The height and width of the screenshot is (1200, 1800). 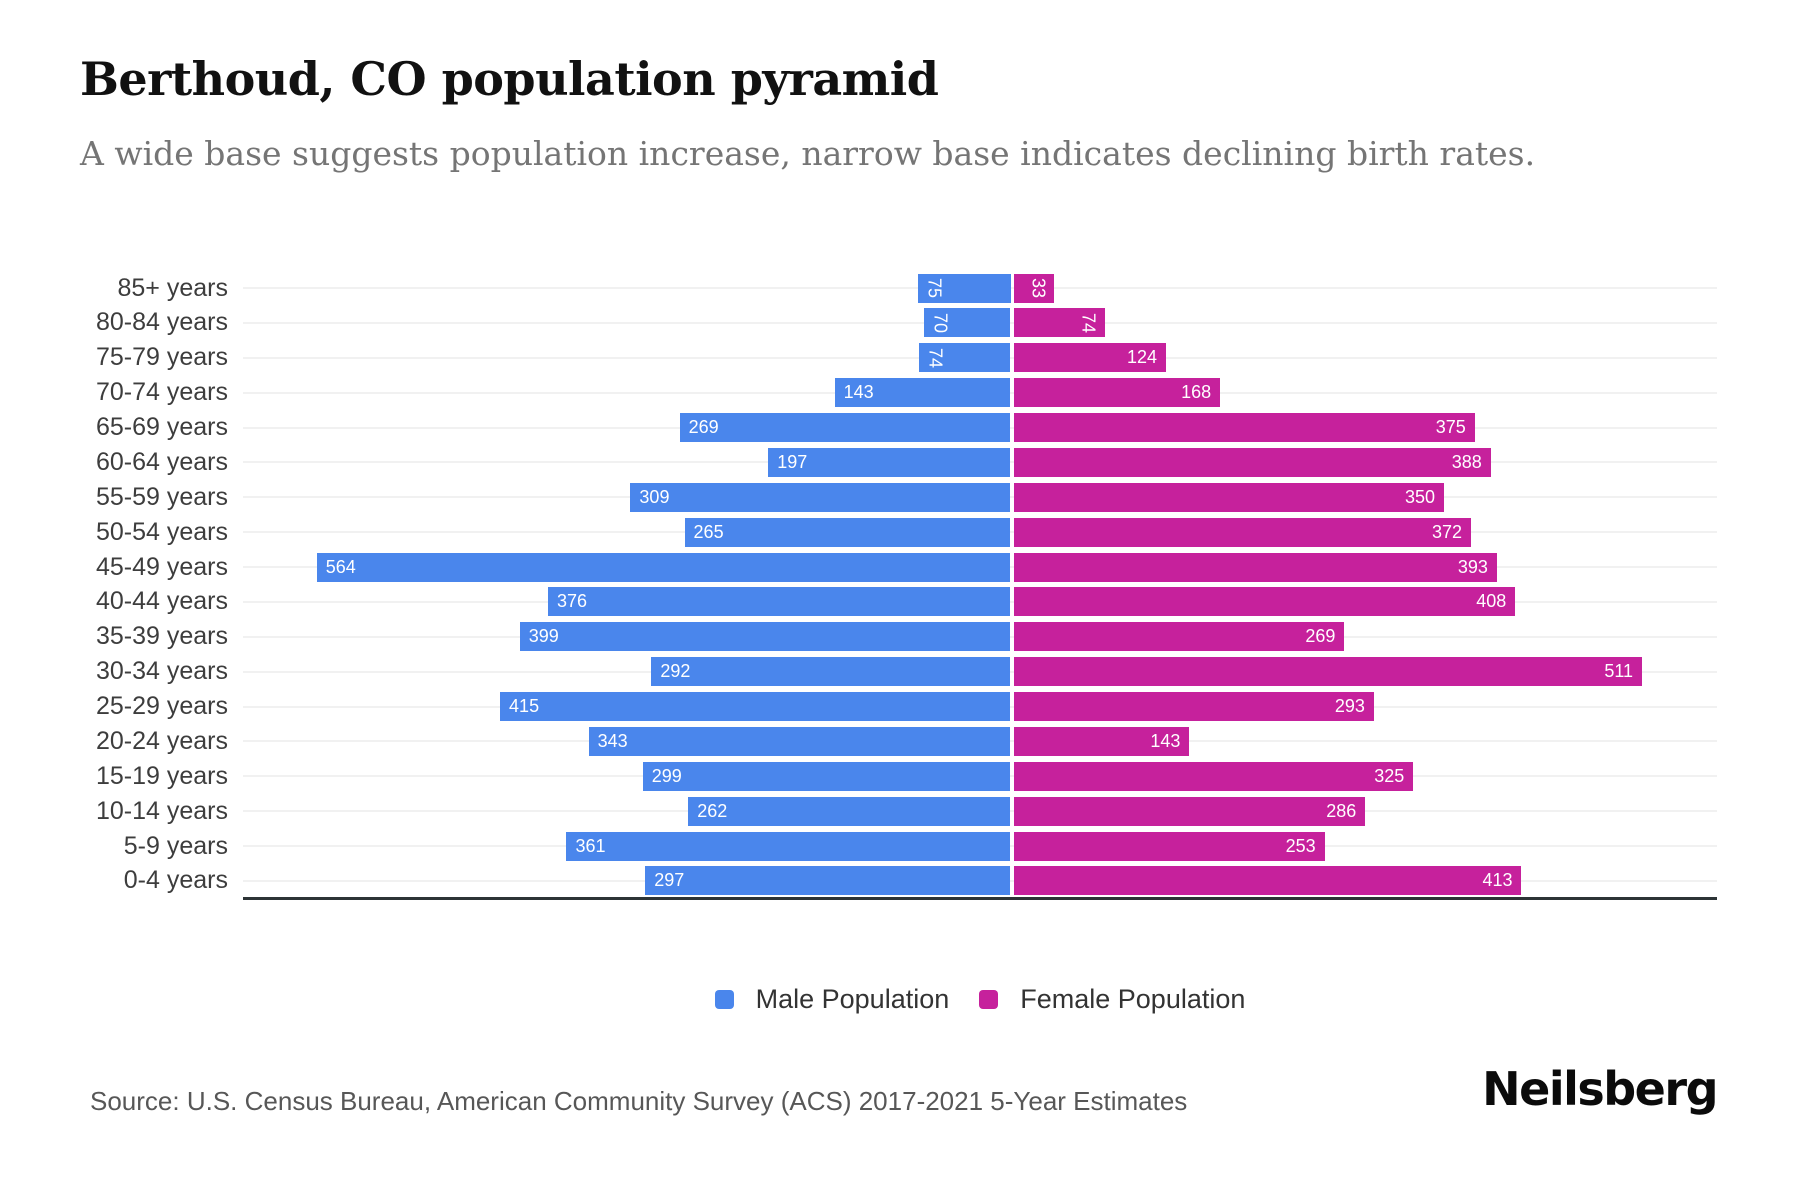 What do you see at coordinates (858, 392) in the screenshot?
I see `male-bar-value: 143` at bounding box center [858, 392].